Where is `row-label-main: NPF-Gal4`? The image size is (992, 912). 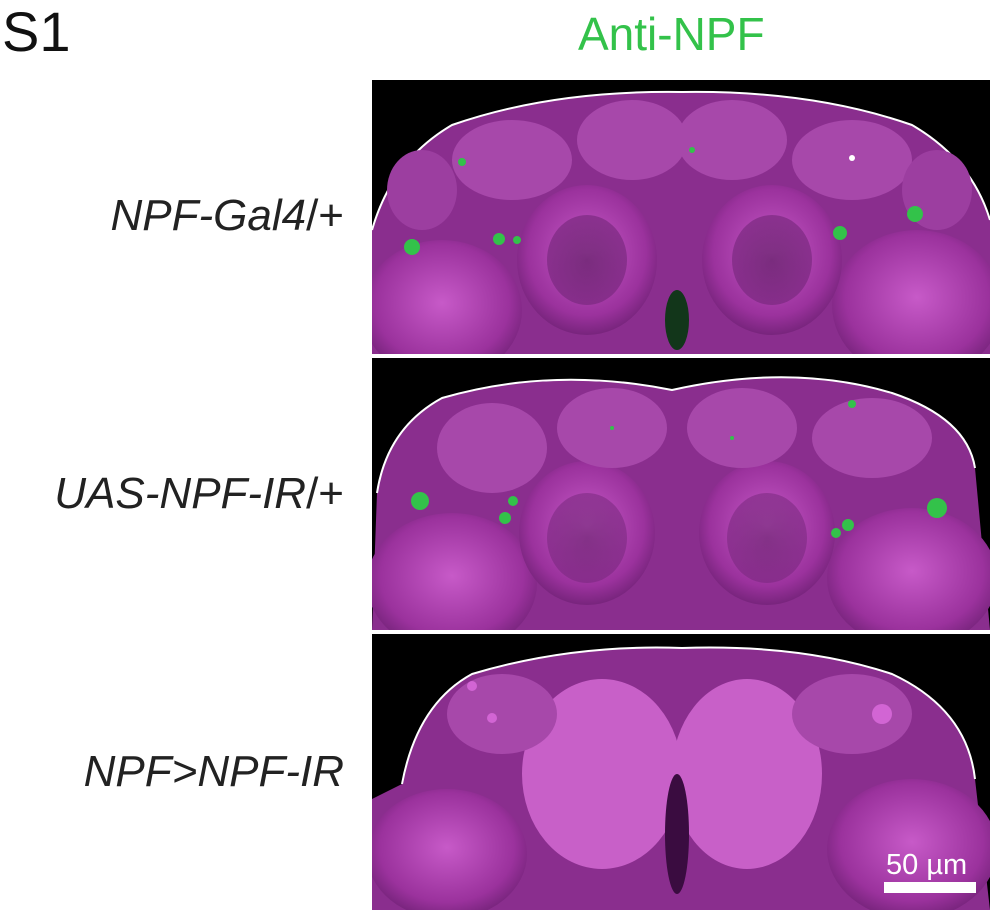
row-label-main: NPF-Gal4 is located at coordinates (208, 215).